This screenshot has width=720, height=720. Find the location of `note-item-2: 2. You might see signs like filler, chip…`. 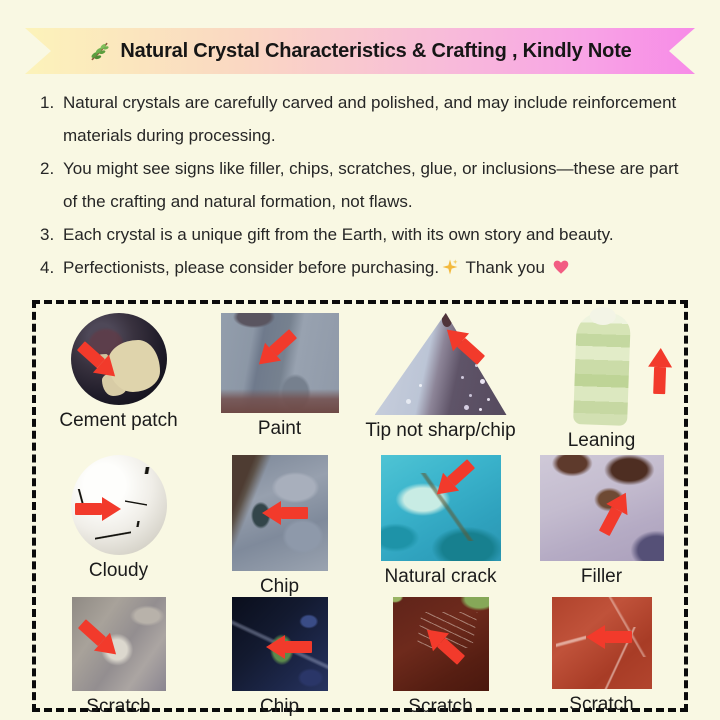

note-item-2: 2. You might see signs like filler, chip… is located at coordinates (365, 185).